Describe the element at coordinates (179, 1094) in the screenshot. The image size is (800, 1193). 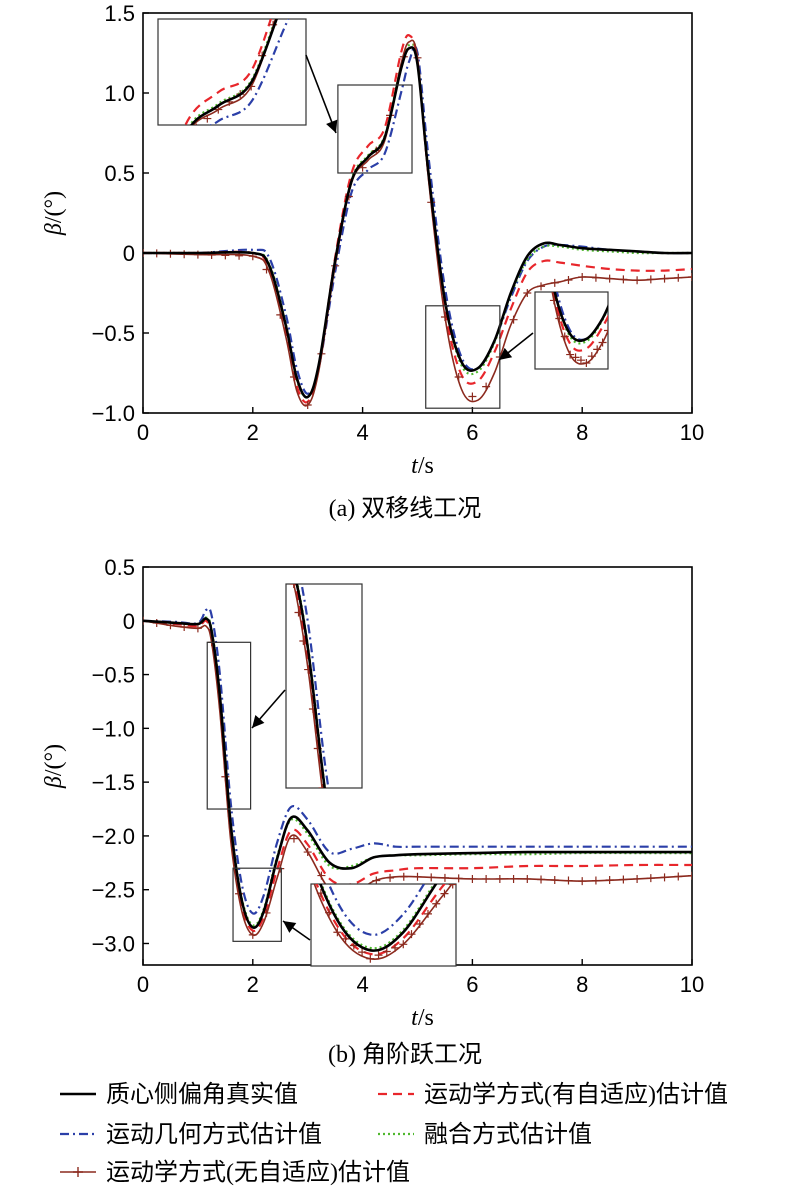
I see `legend-item: 质心侧偏角真实值` at that location.